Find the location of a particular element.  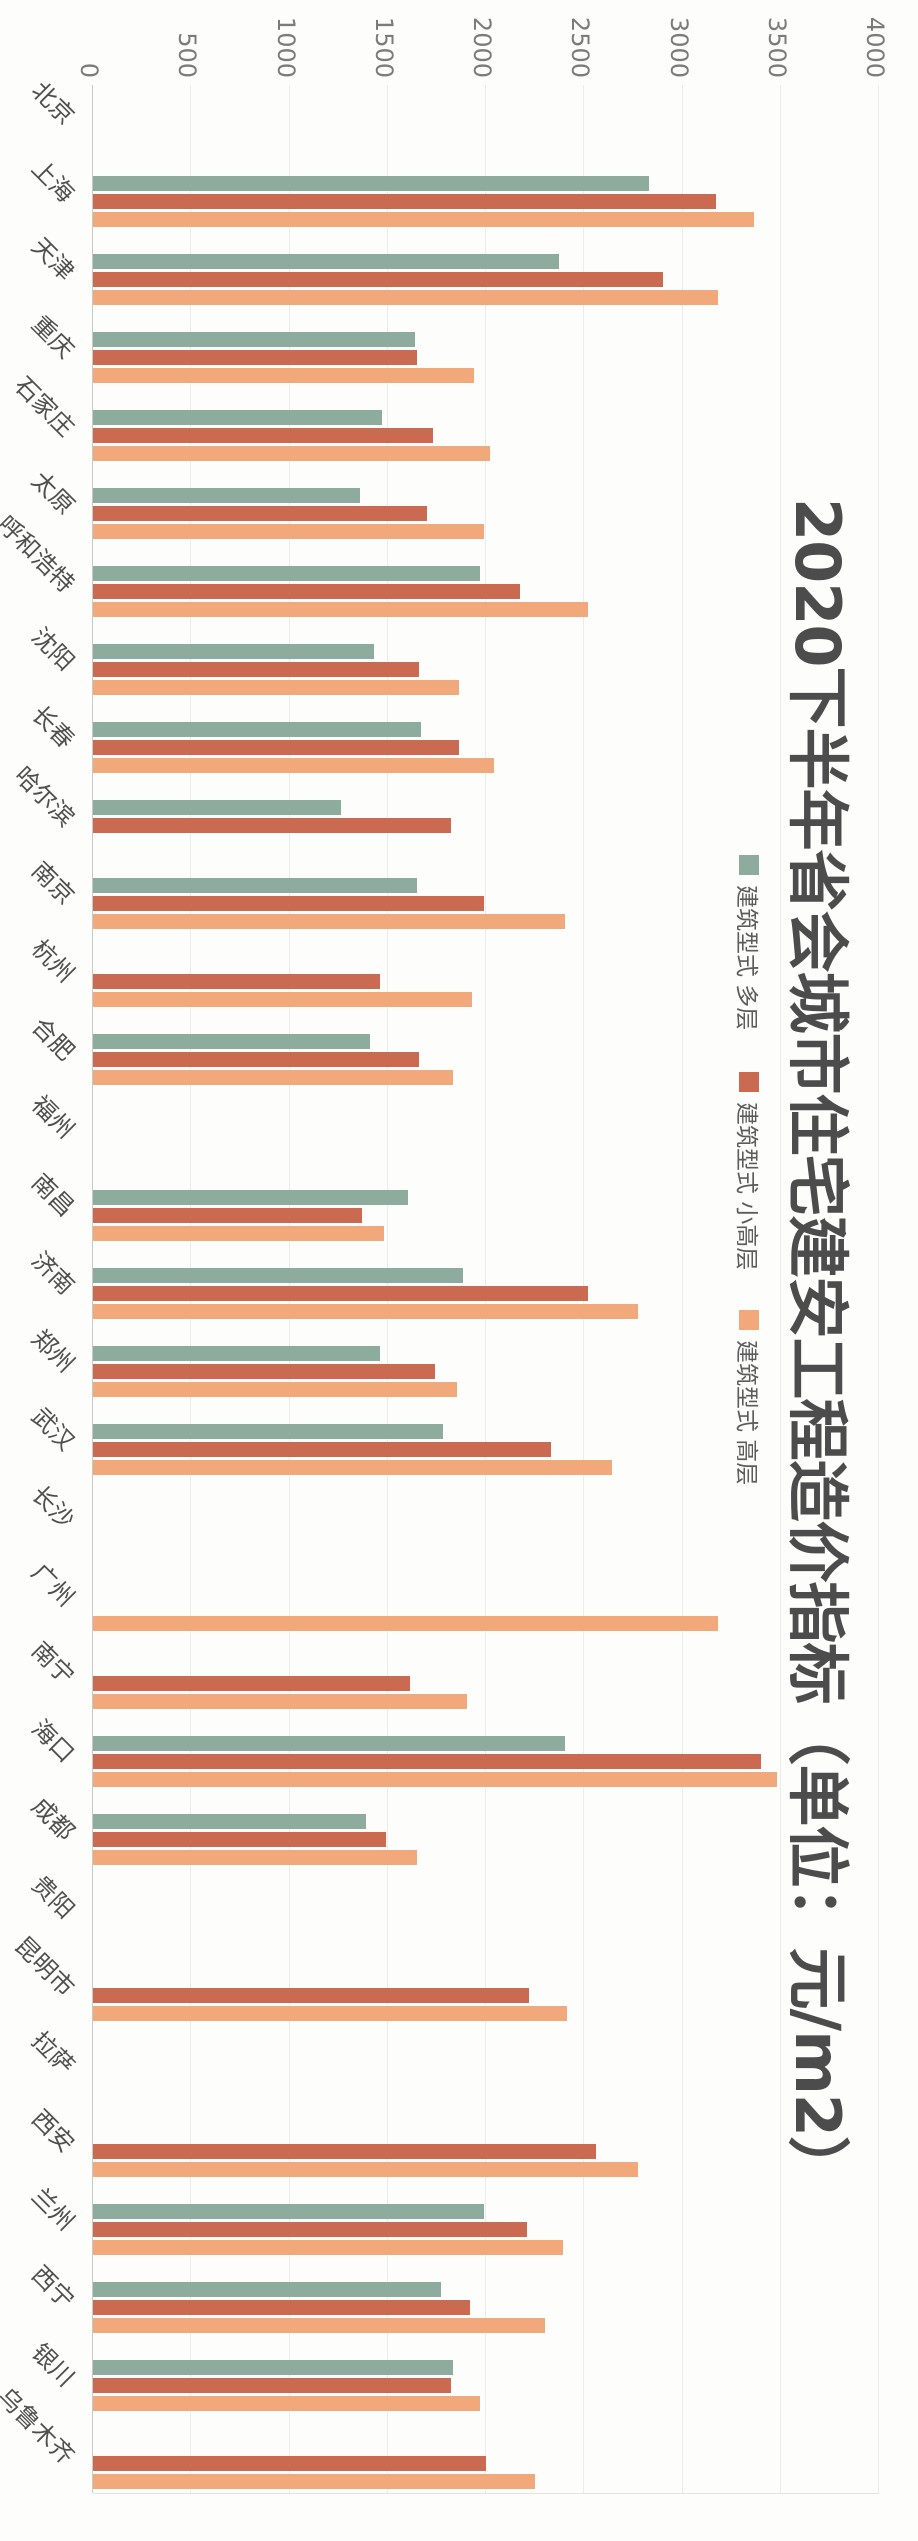

category-label-anchor: 西宁 is located at coordinates (55, 2278).